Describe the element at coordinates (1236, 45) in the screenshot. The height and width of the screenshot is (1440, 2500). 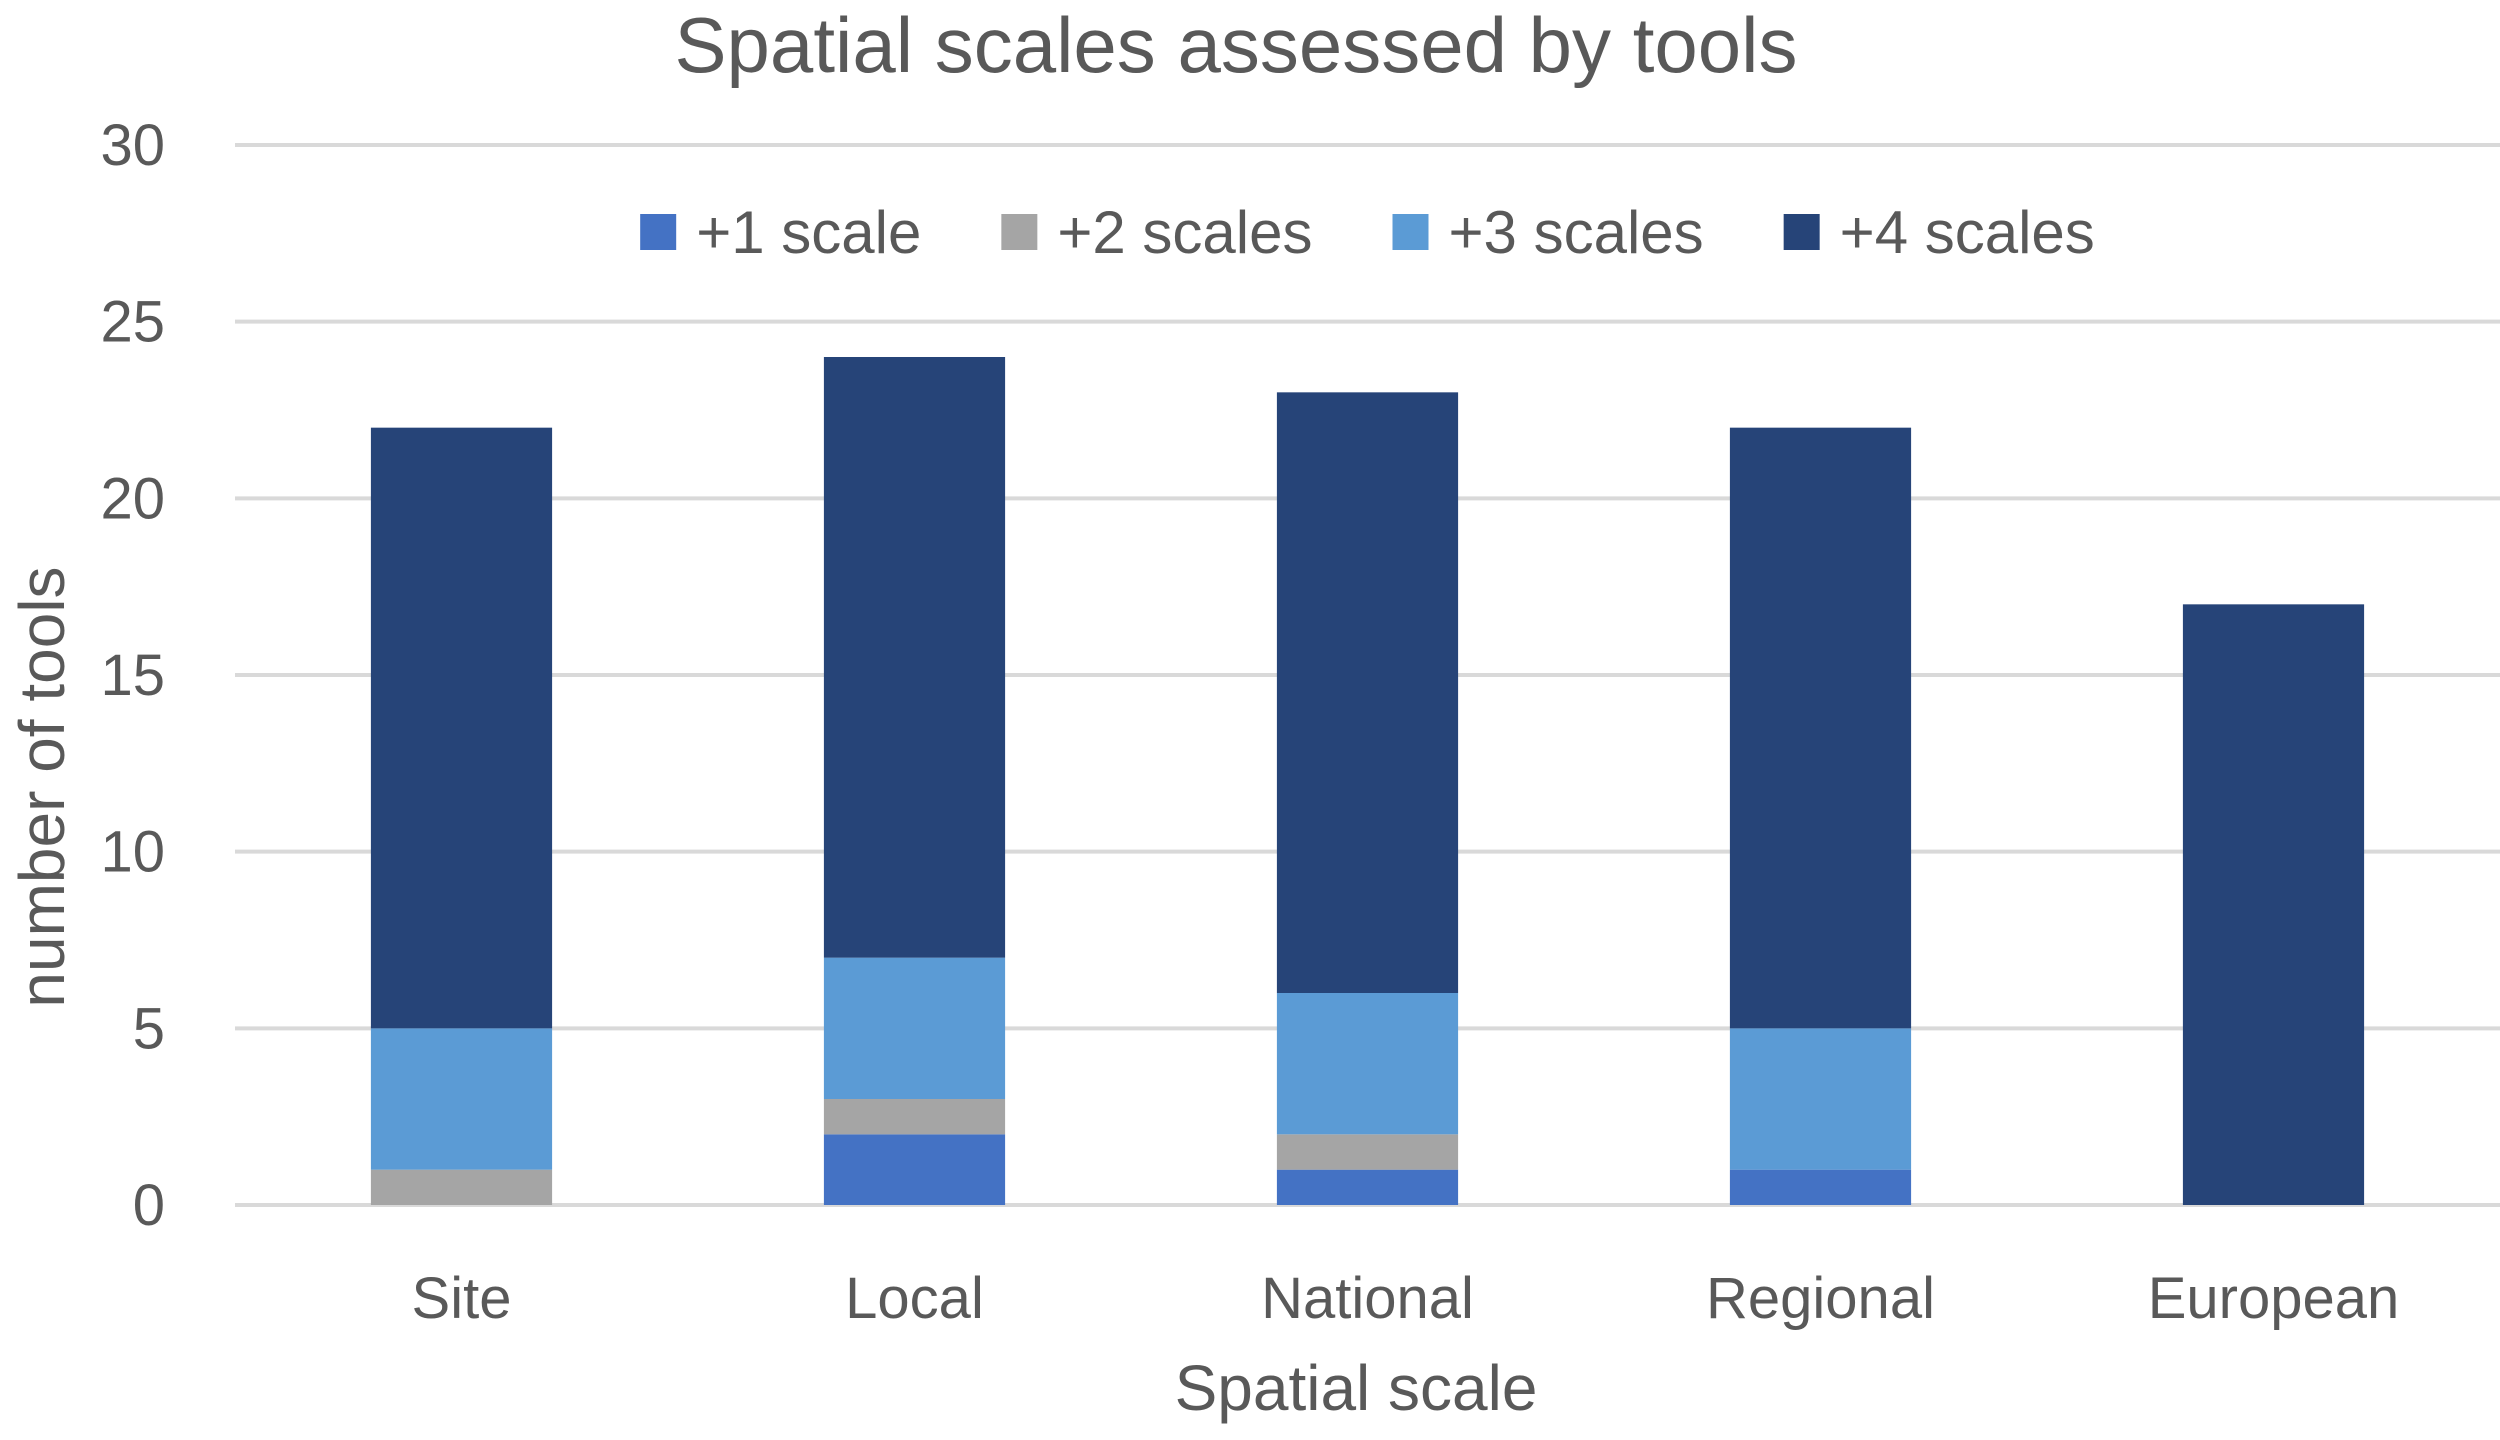
I see `chart-title: Spatial scales assessed by tools` at that location.